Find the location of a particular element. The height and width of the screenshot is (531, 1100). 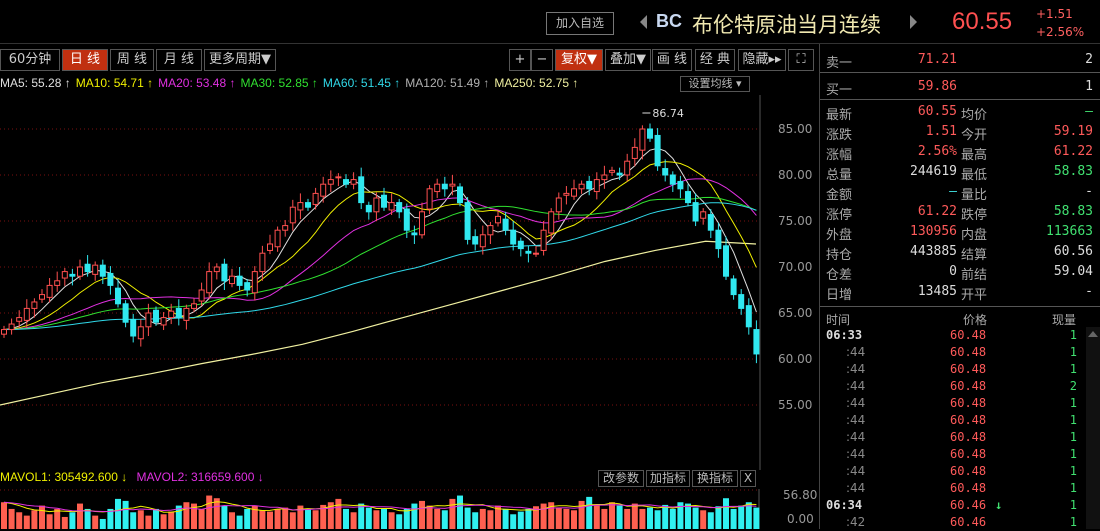

period-tab-0: 60分钟 is located at coordinates (30, 60).